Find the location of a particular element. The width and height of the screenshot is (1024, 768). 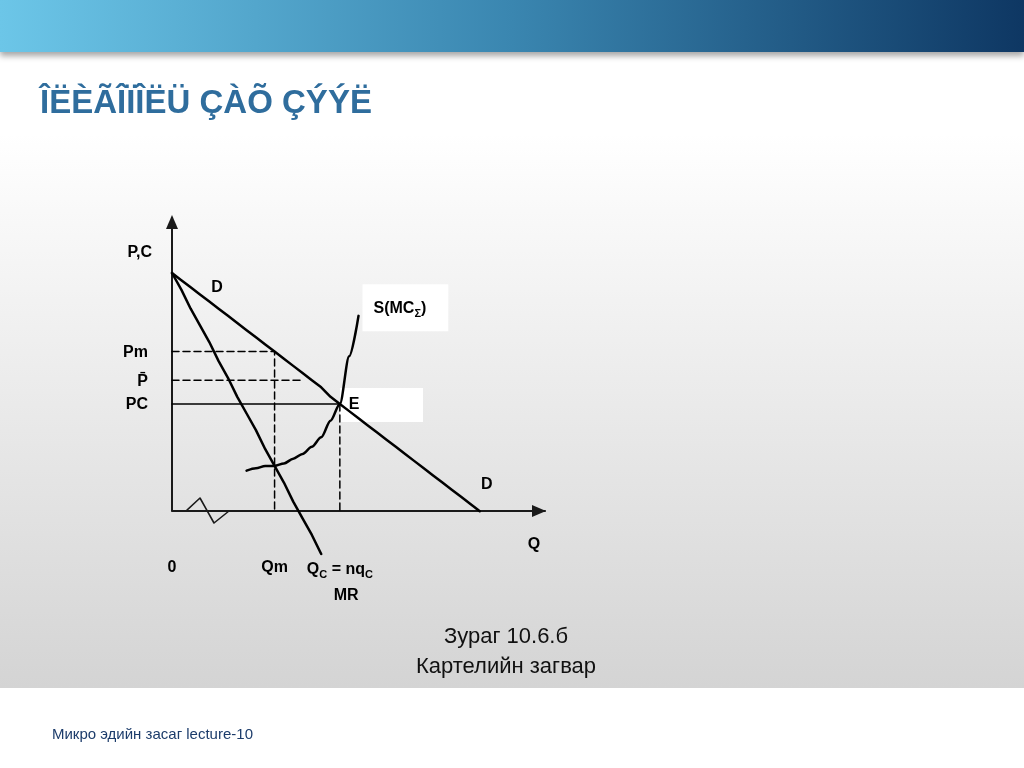

x-tick-label: 0 is located at coordinates (172, 566).